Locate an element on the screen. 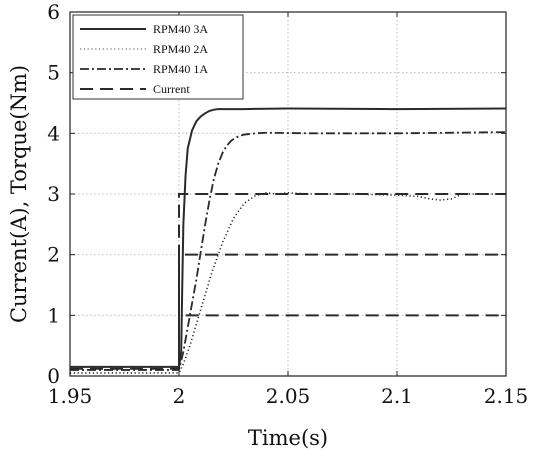 The image size is (533, 456). x-tick-label: 1.95 is located at coordinates (70, 396).